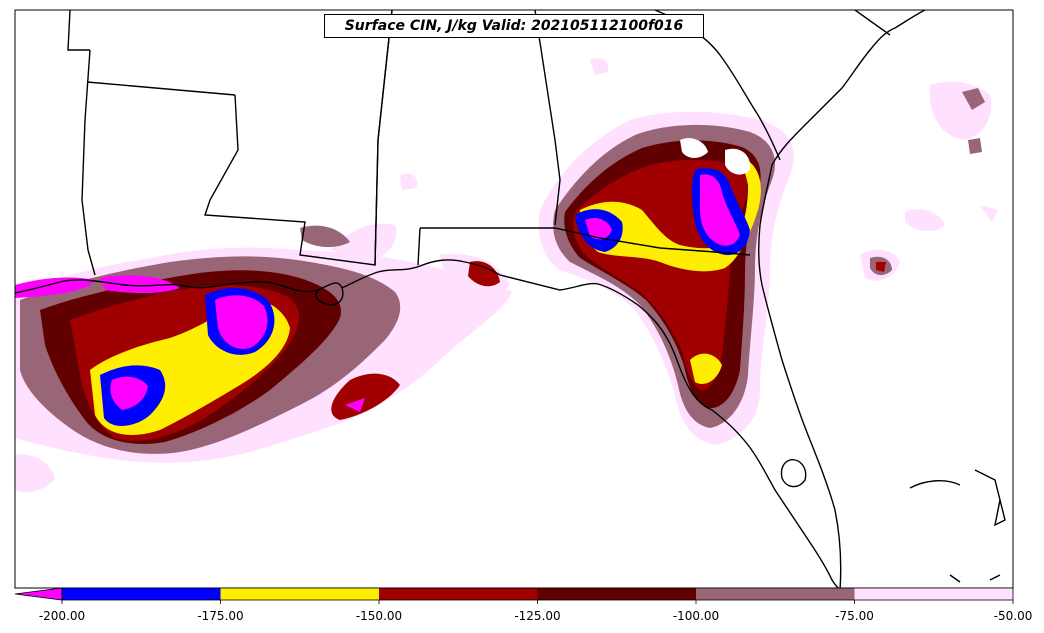  I want to click on state-line-ms-al, so click(383, 138).